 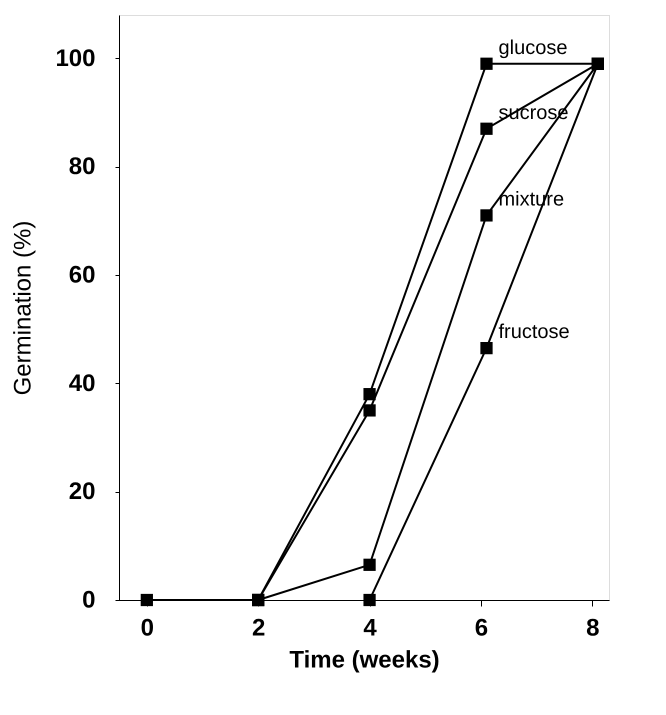 What do you see at coordinates (364, 660) in the screenshot?
I see `x-axis-title: Time (weeks)` at bounding box center [364, 660].